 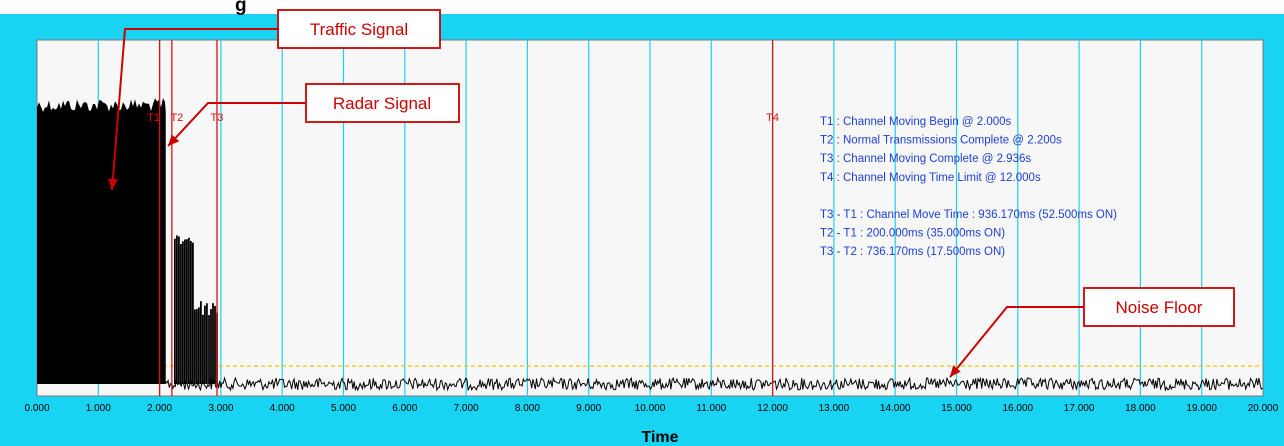 I want to click on chart-title-fragment: g, so click(x=241, y=8).